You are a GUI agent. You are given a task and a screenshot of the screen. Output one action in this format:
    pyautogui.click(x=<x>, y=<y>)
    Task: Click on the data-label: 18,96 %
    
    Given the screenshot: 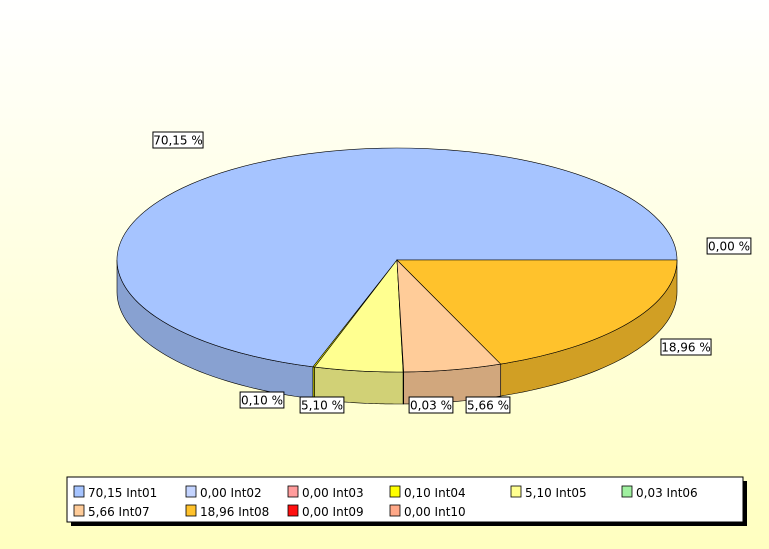 What is the action you would take?
    pyautogui.click(x=686, y=348)
    